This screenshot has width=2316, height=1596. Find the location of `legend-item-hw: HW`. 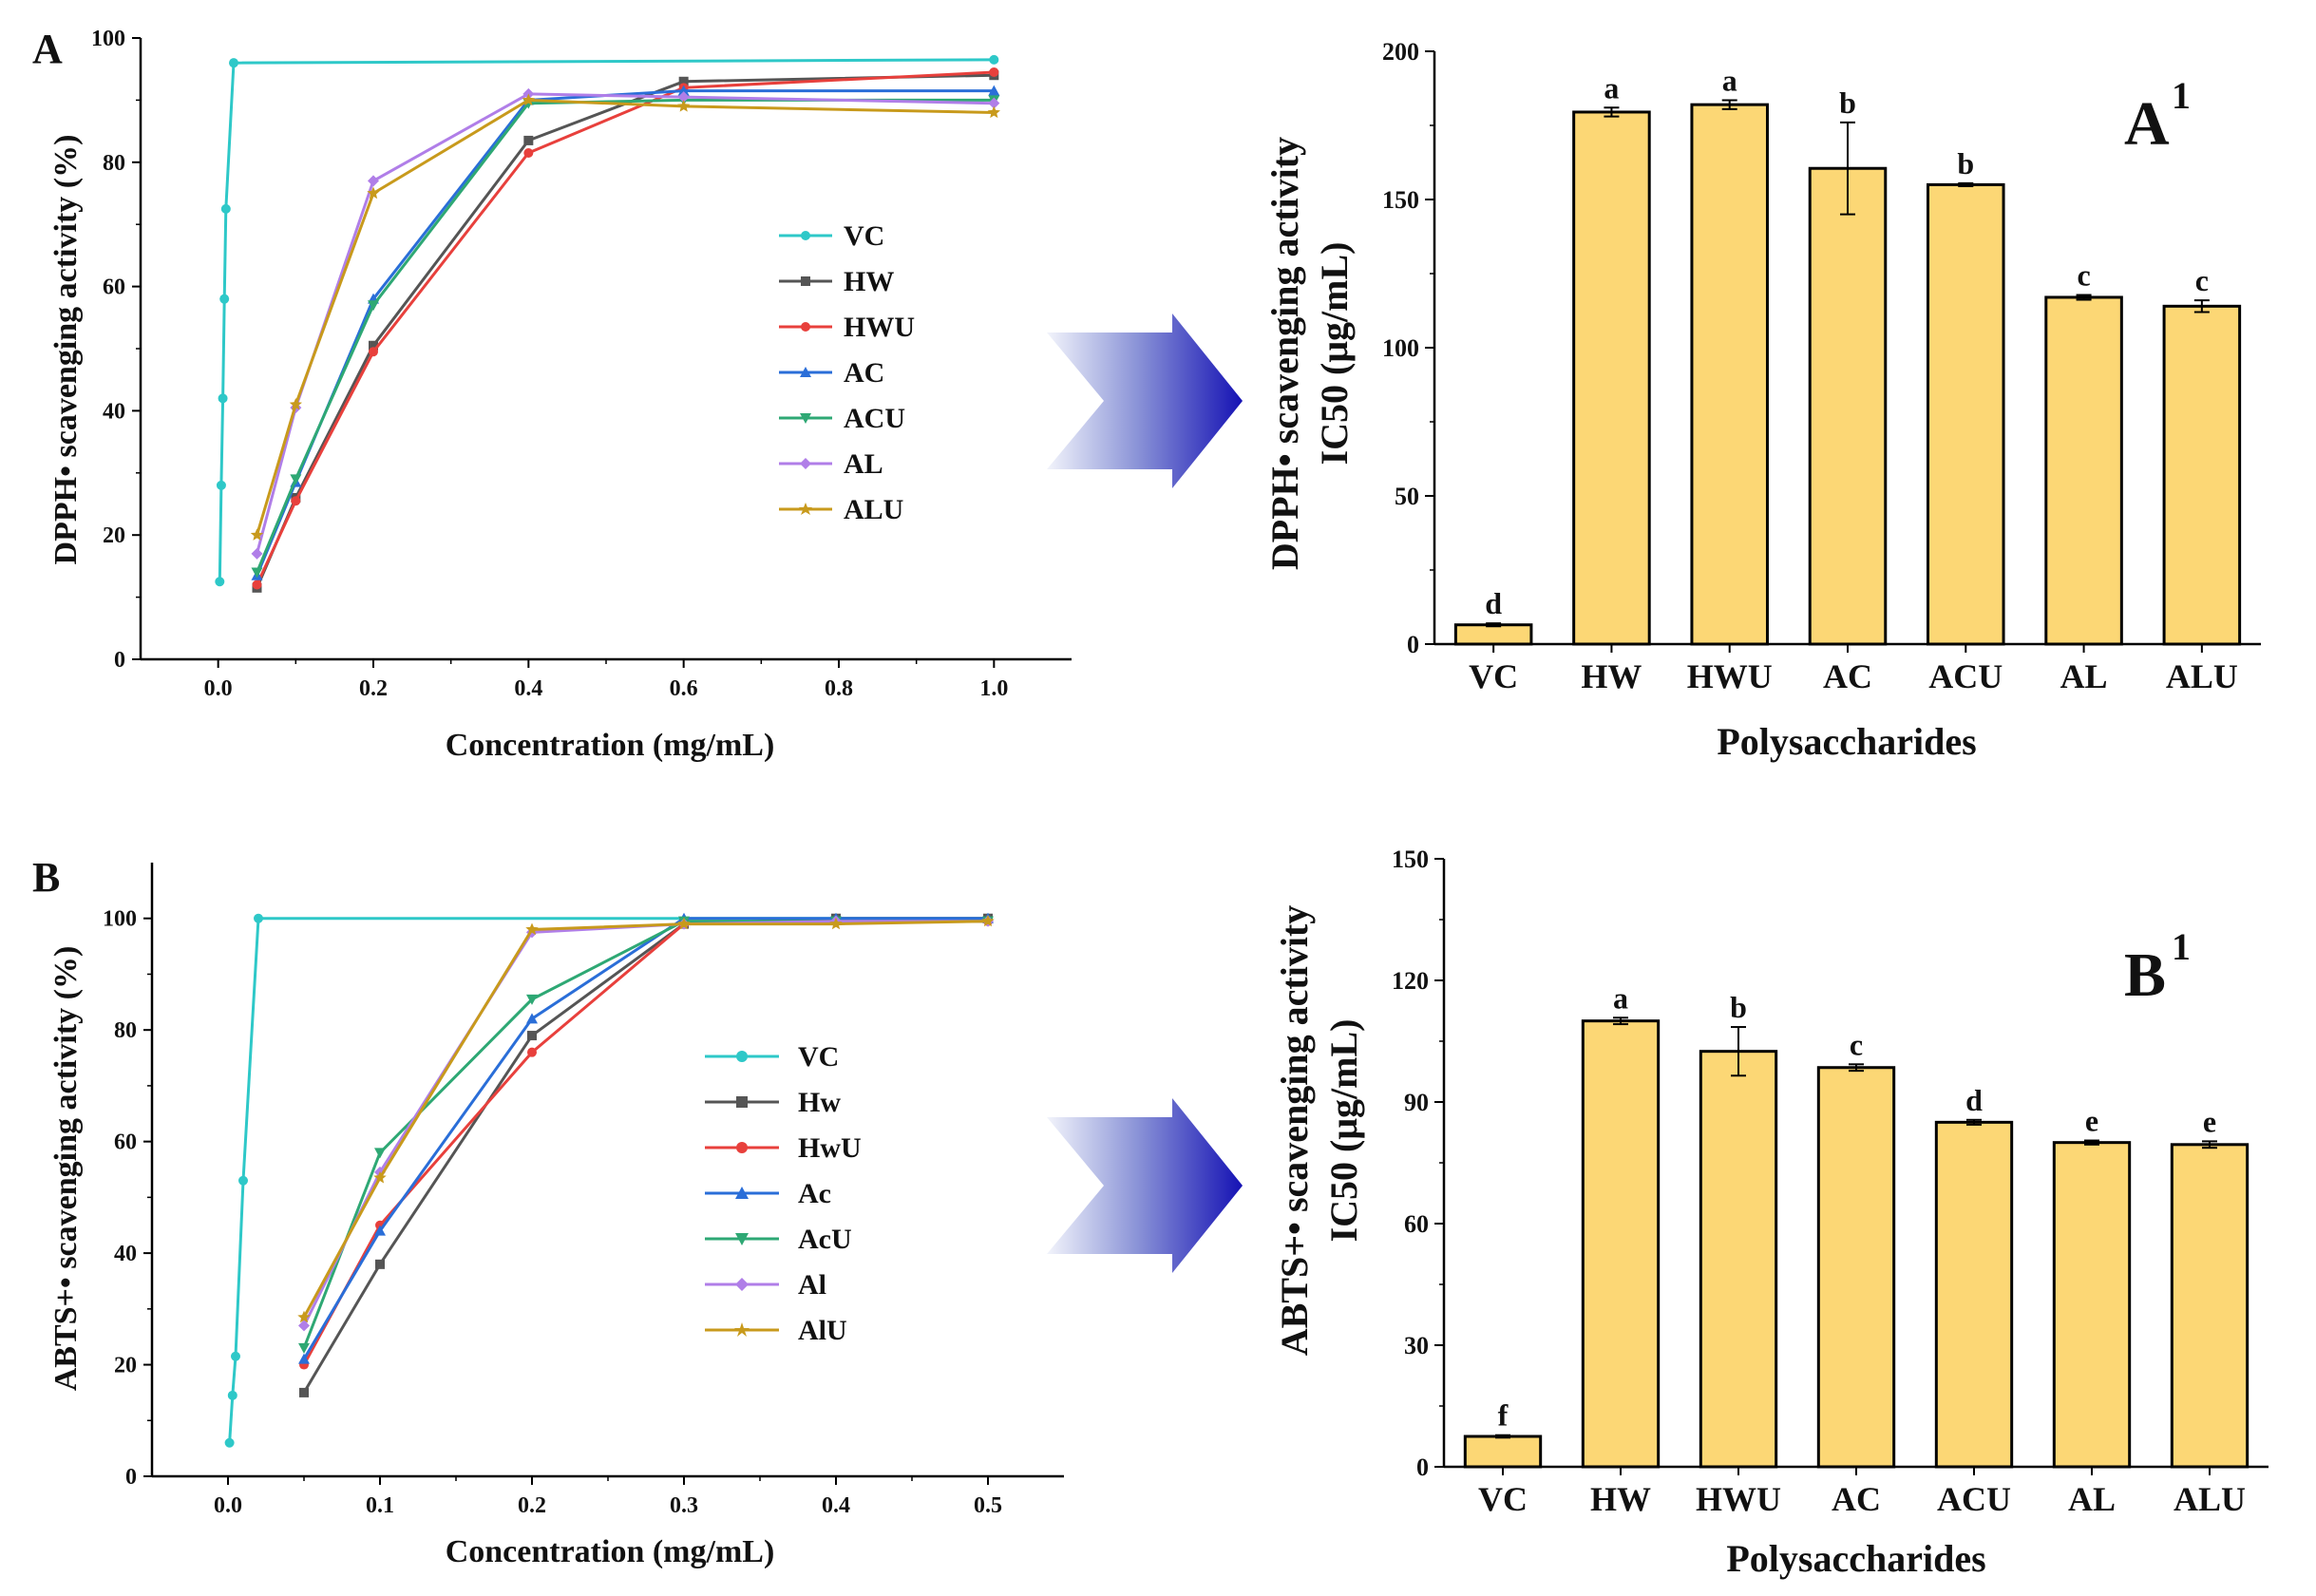

legend-item-hw: HW is located at coordinates (836, 281).